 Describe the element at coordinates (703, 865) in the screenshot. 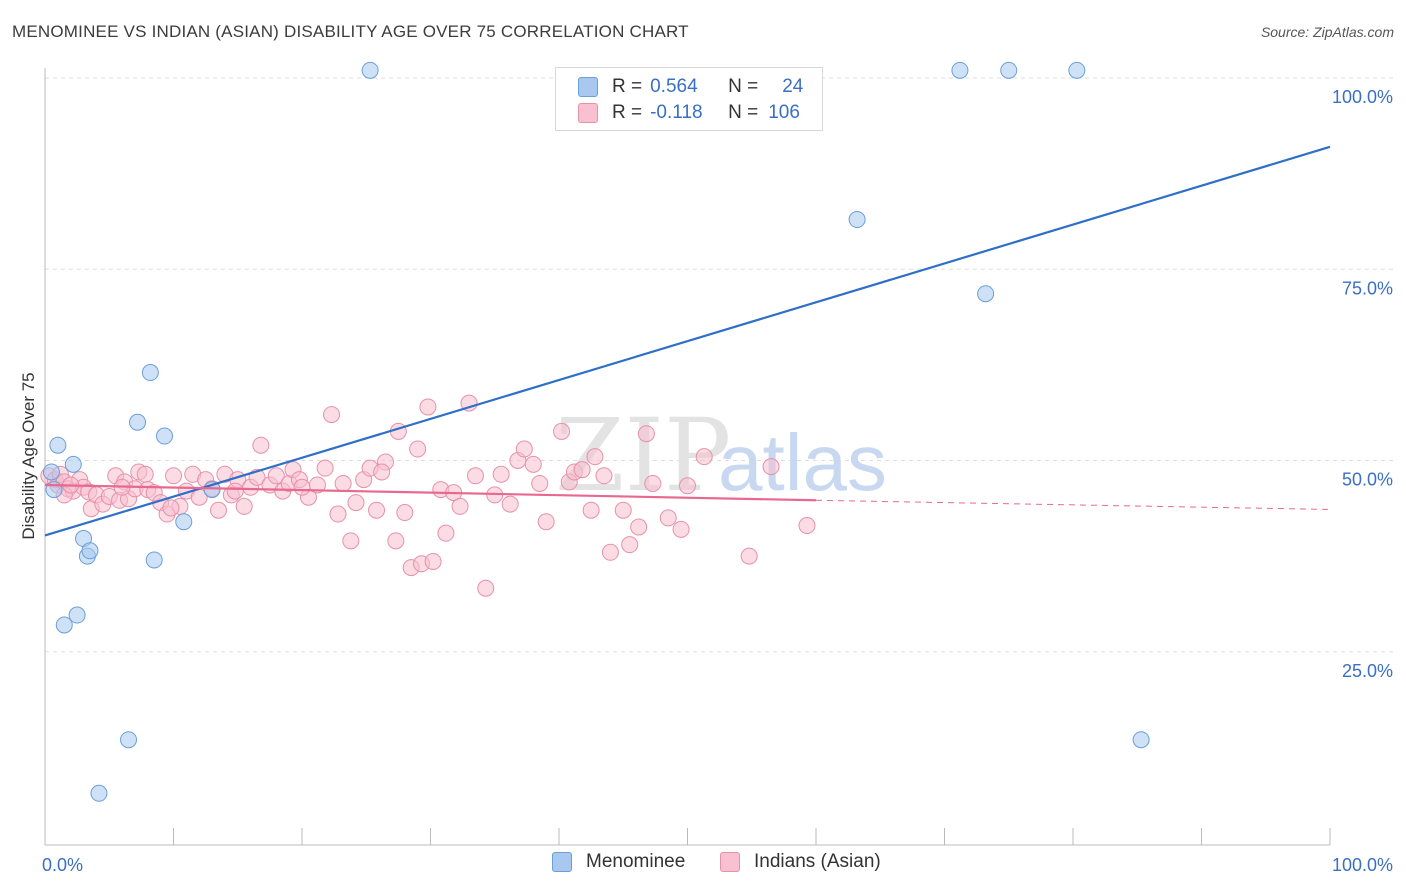

I see `series-legend: Menominee Indians (Asian)` at that location.